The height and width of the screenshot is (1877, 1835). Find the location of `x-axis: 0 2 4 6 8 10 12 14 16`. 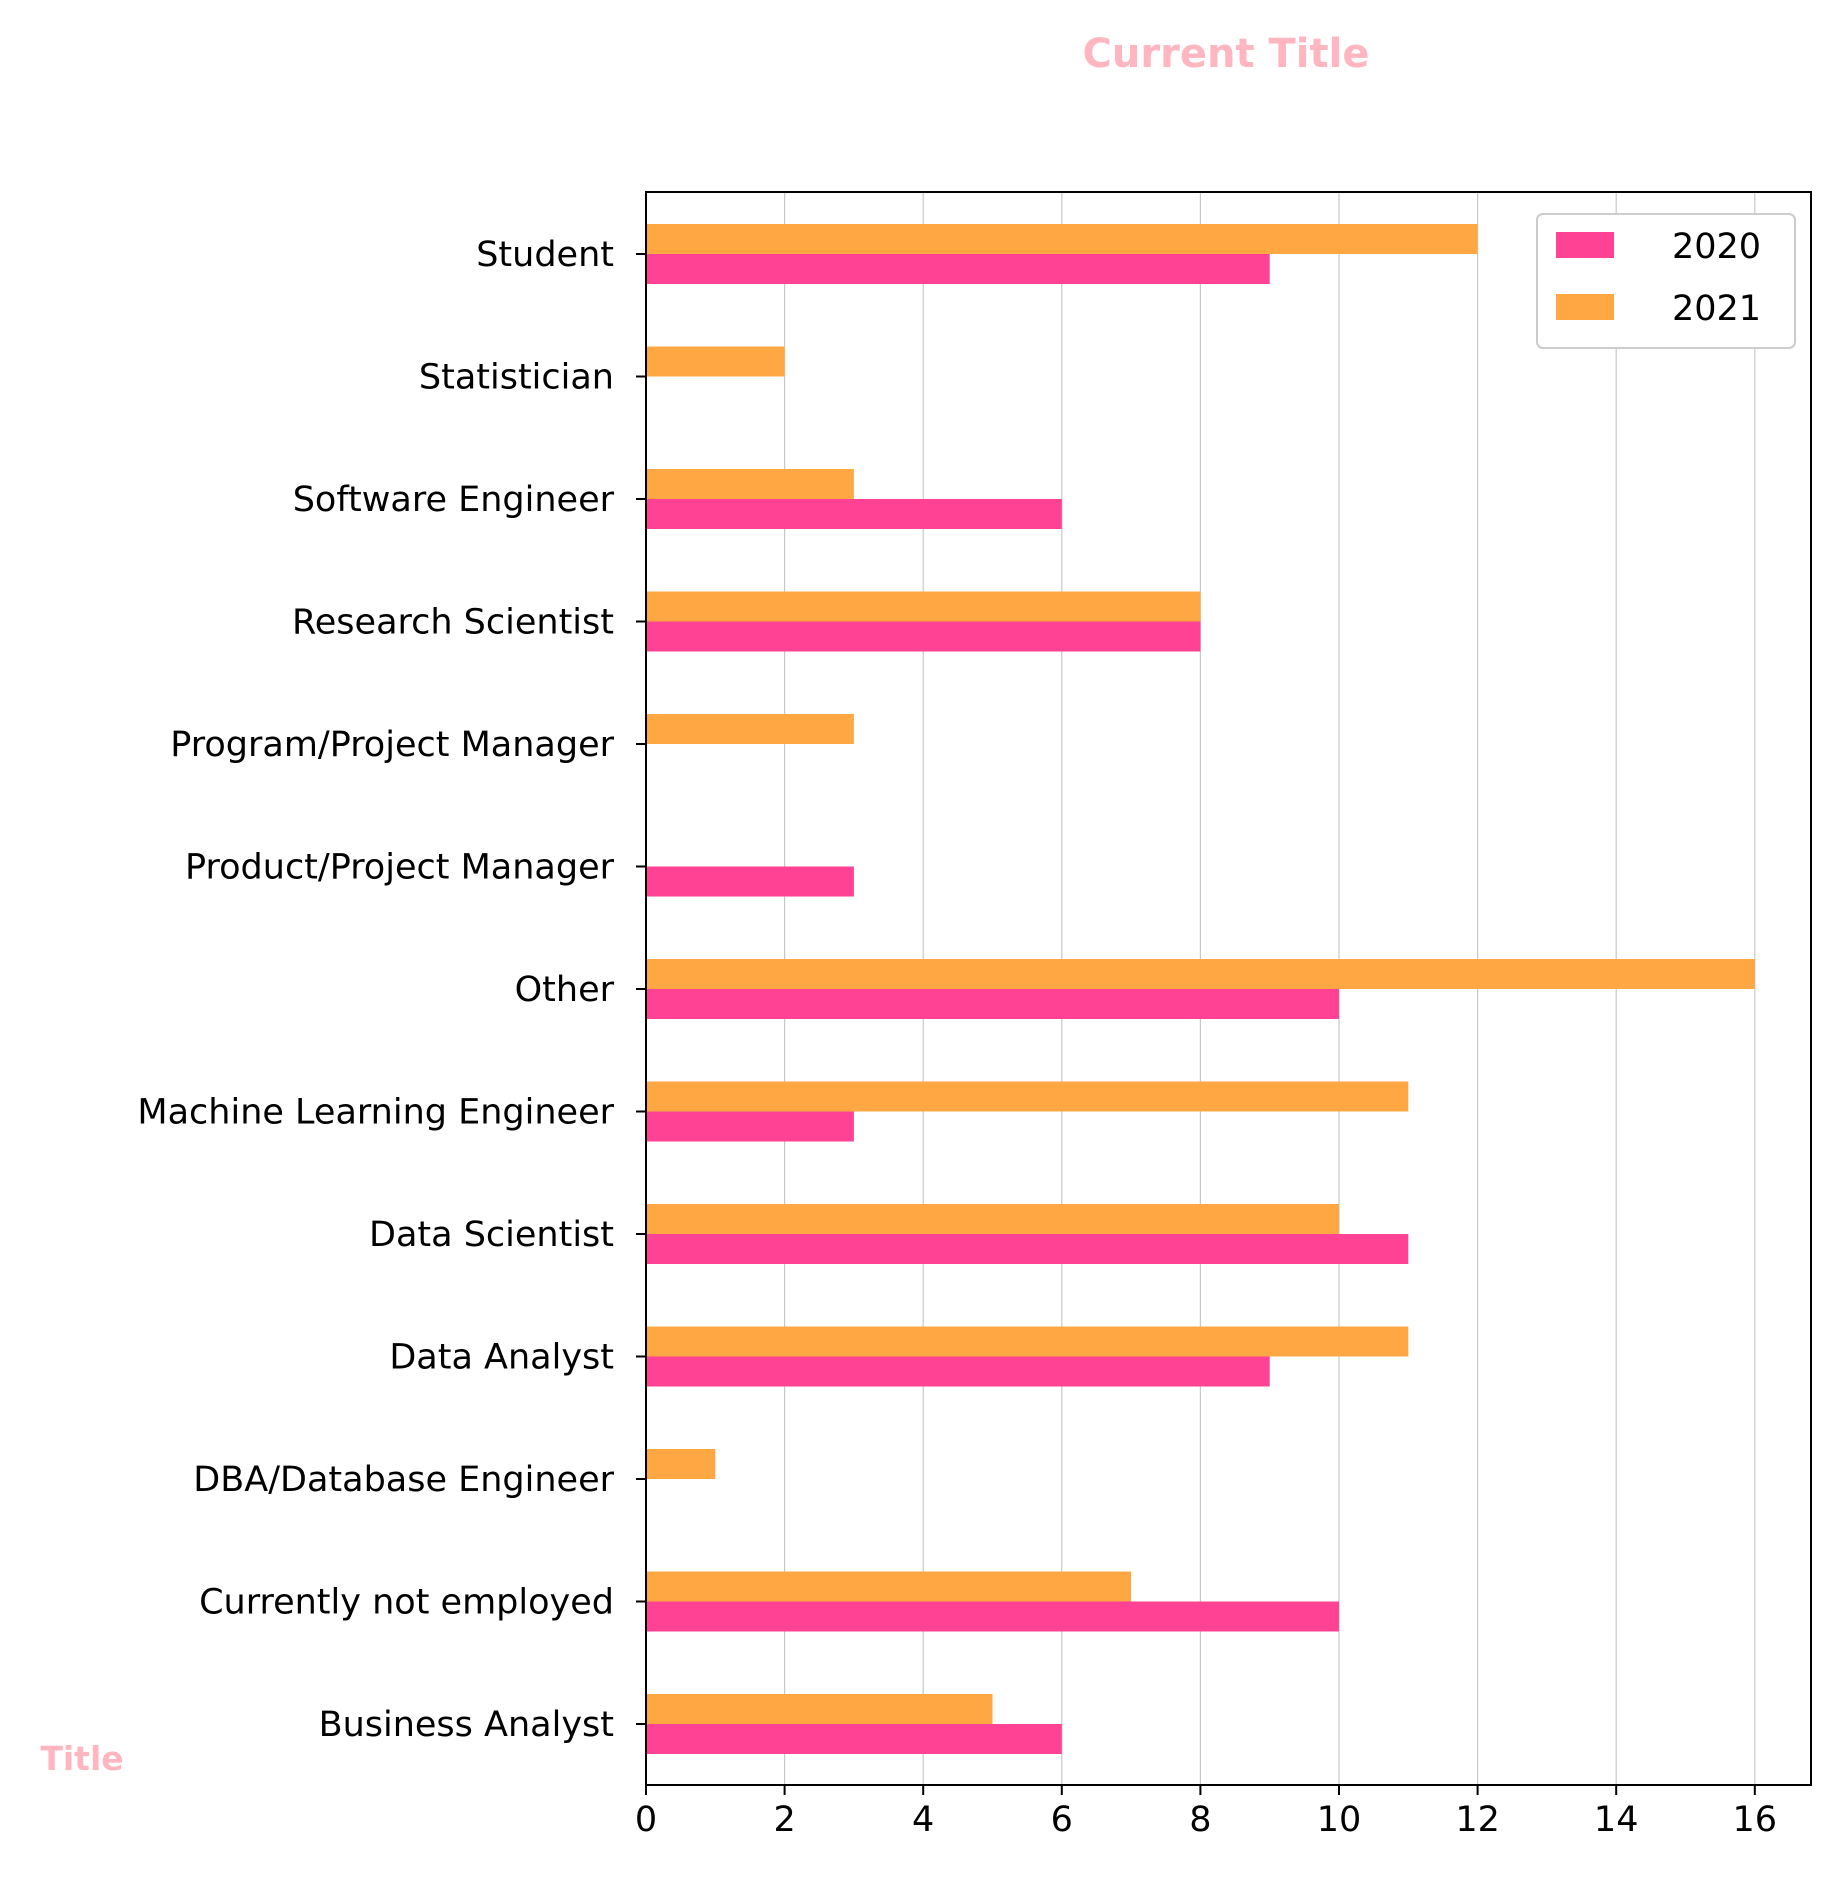

x-axis: 0 2 4 6 8 10 12 14 16 is located at coordinates (1206, 1812).